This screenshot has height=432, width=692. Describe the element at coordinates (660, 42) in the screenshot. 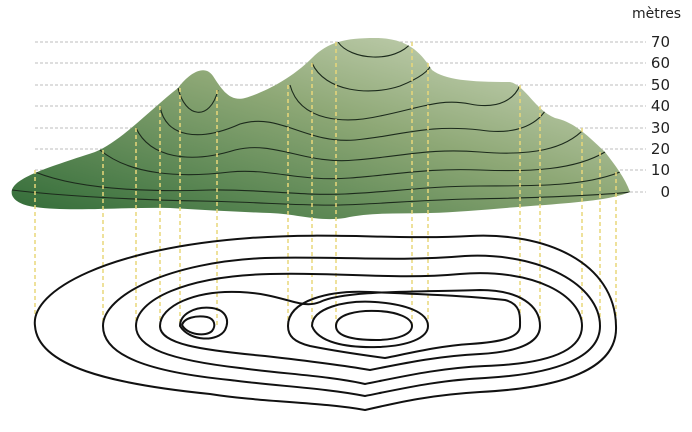

I see `elevation-label-70: 70` at that location.